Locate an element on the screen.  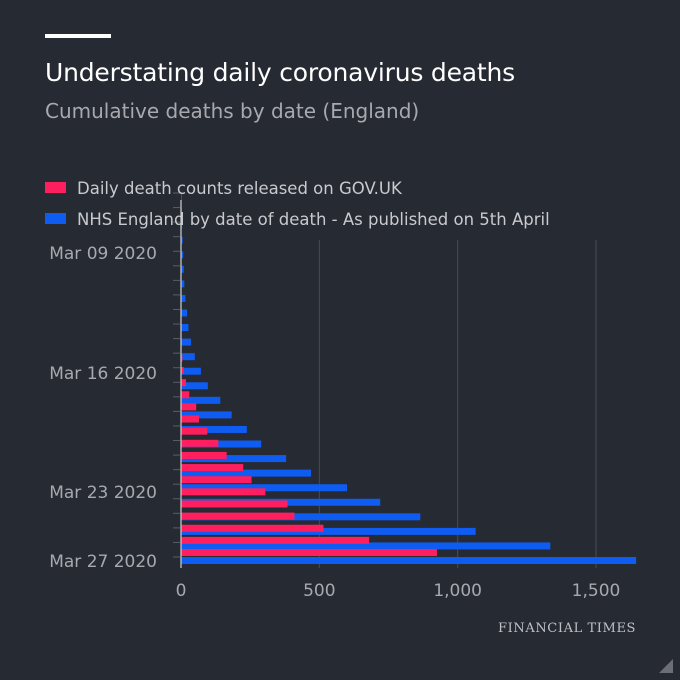
legend-label: Daily death counts released on GOV.UK is located at coordinates (240, 188).